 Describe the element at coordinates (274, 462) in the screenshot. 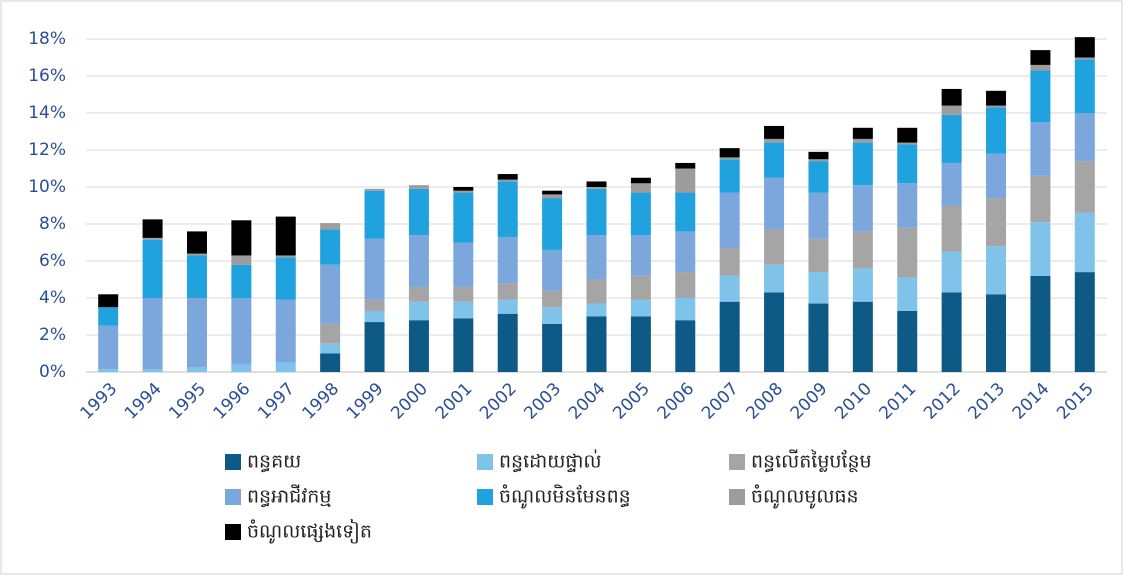

I see `legend-label: ពន្ធគយ` at that location.